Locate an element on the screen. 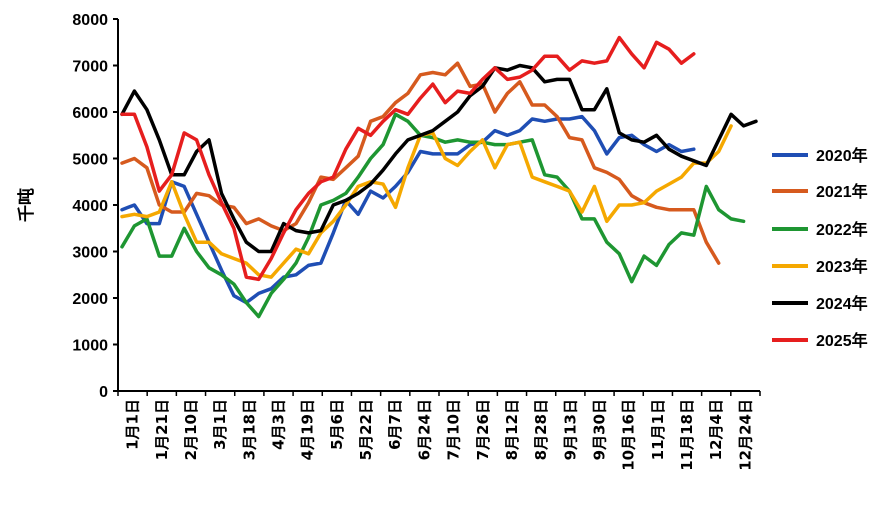 The image size is (893, 514). x-tick-label: 2月10日 is located at coordinates (191, 429).